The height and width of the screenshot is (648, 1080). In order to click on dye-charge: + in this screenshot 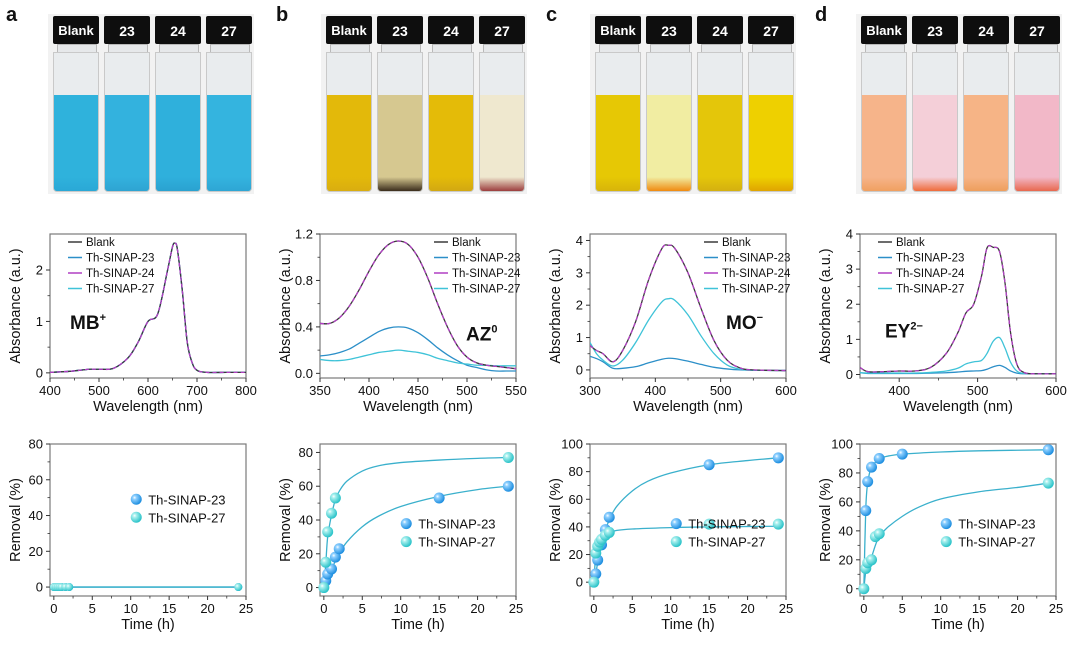, I will do `click(103, 318)`.